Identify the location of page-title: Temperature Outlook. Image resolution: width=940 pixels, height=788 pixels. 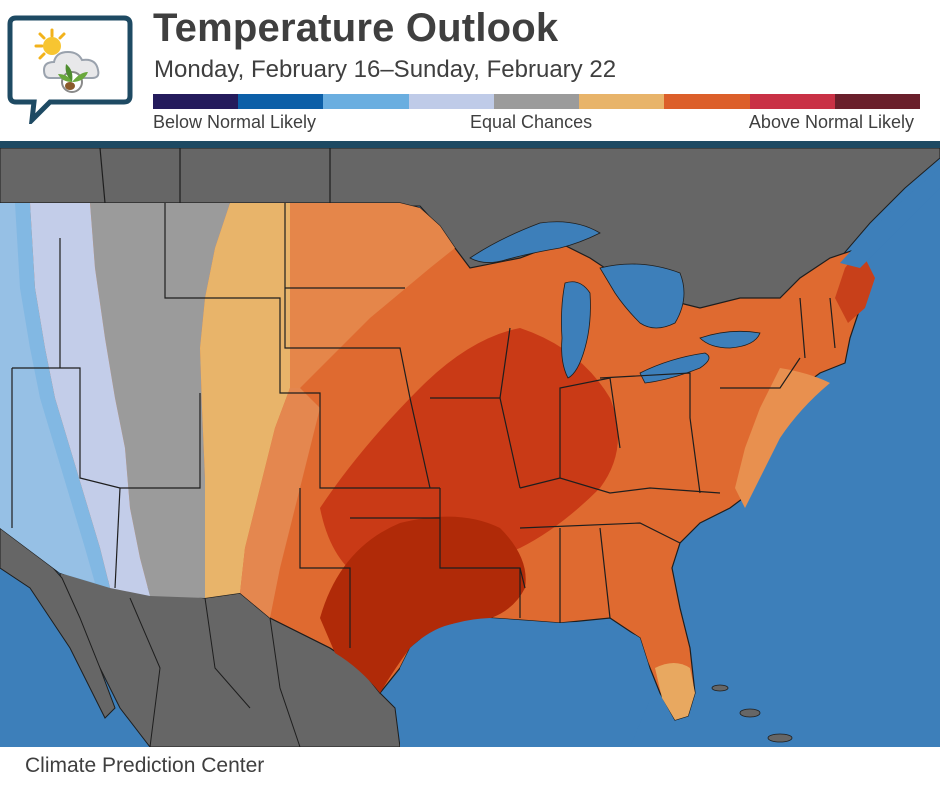
(356, 28).